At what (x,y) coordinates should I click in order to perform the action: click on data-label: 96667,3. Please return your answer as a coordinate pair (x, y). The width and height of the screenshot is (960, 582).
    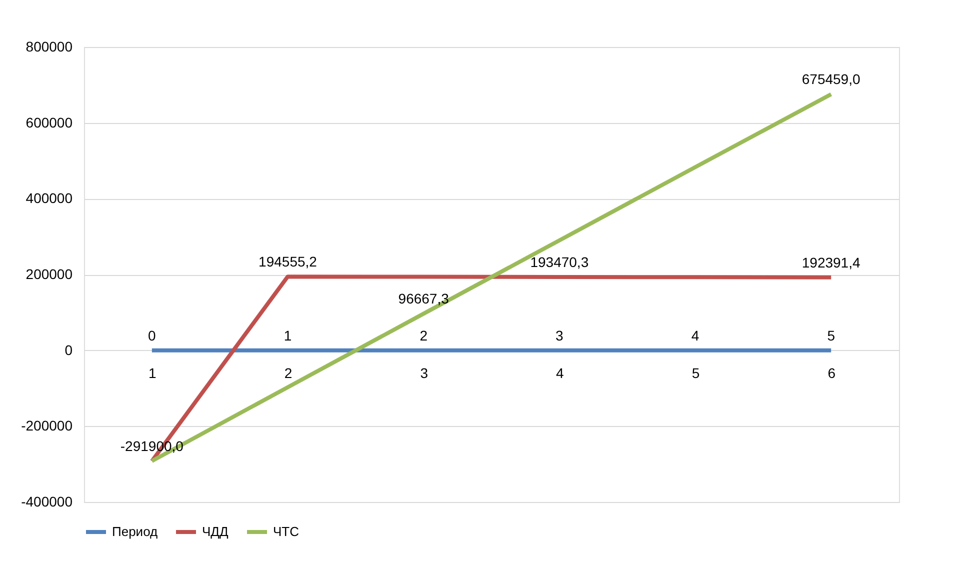
    Looking at the image, I should click on (424, 298).